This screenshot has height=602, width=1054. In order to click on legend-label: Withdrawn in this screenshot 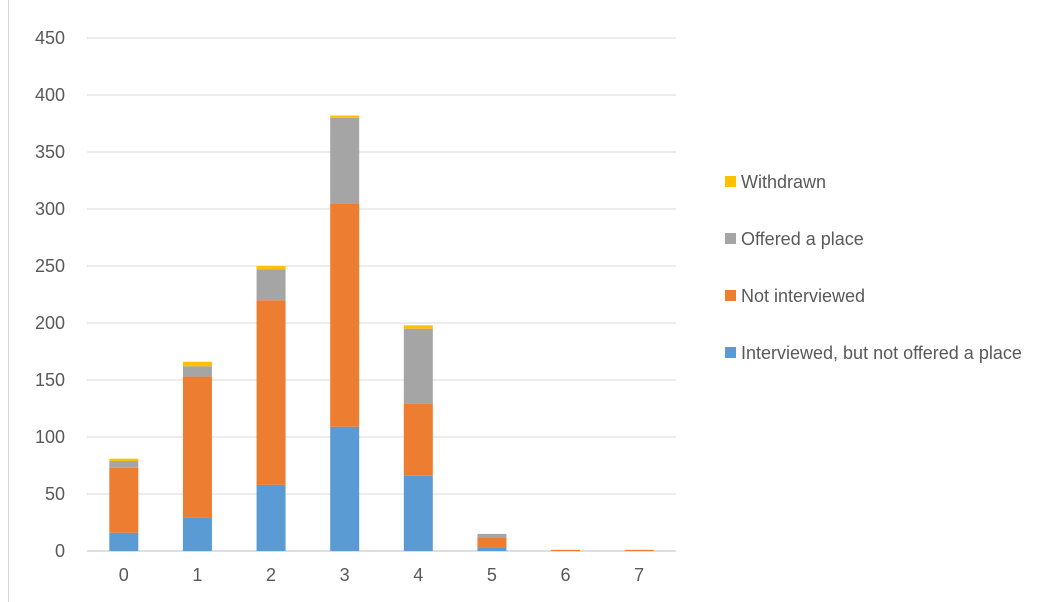, I will do `click(784, 182)`.